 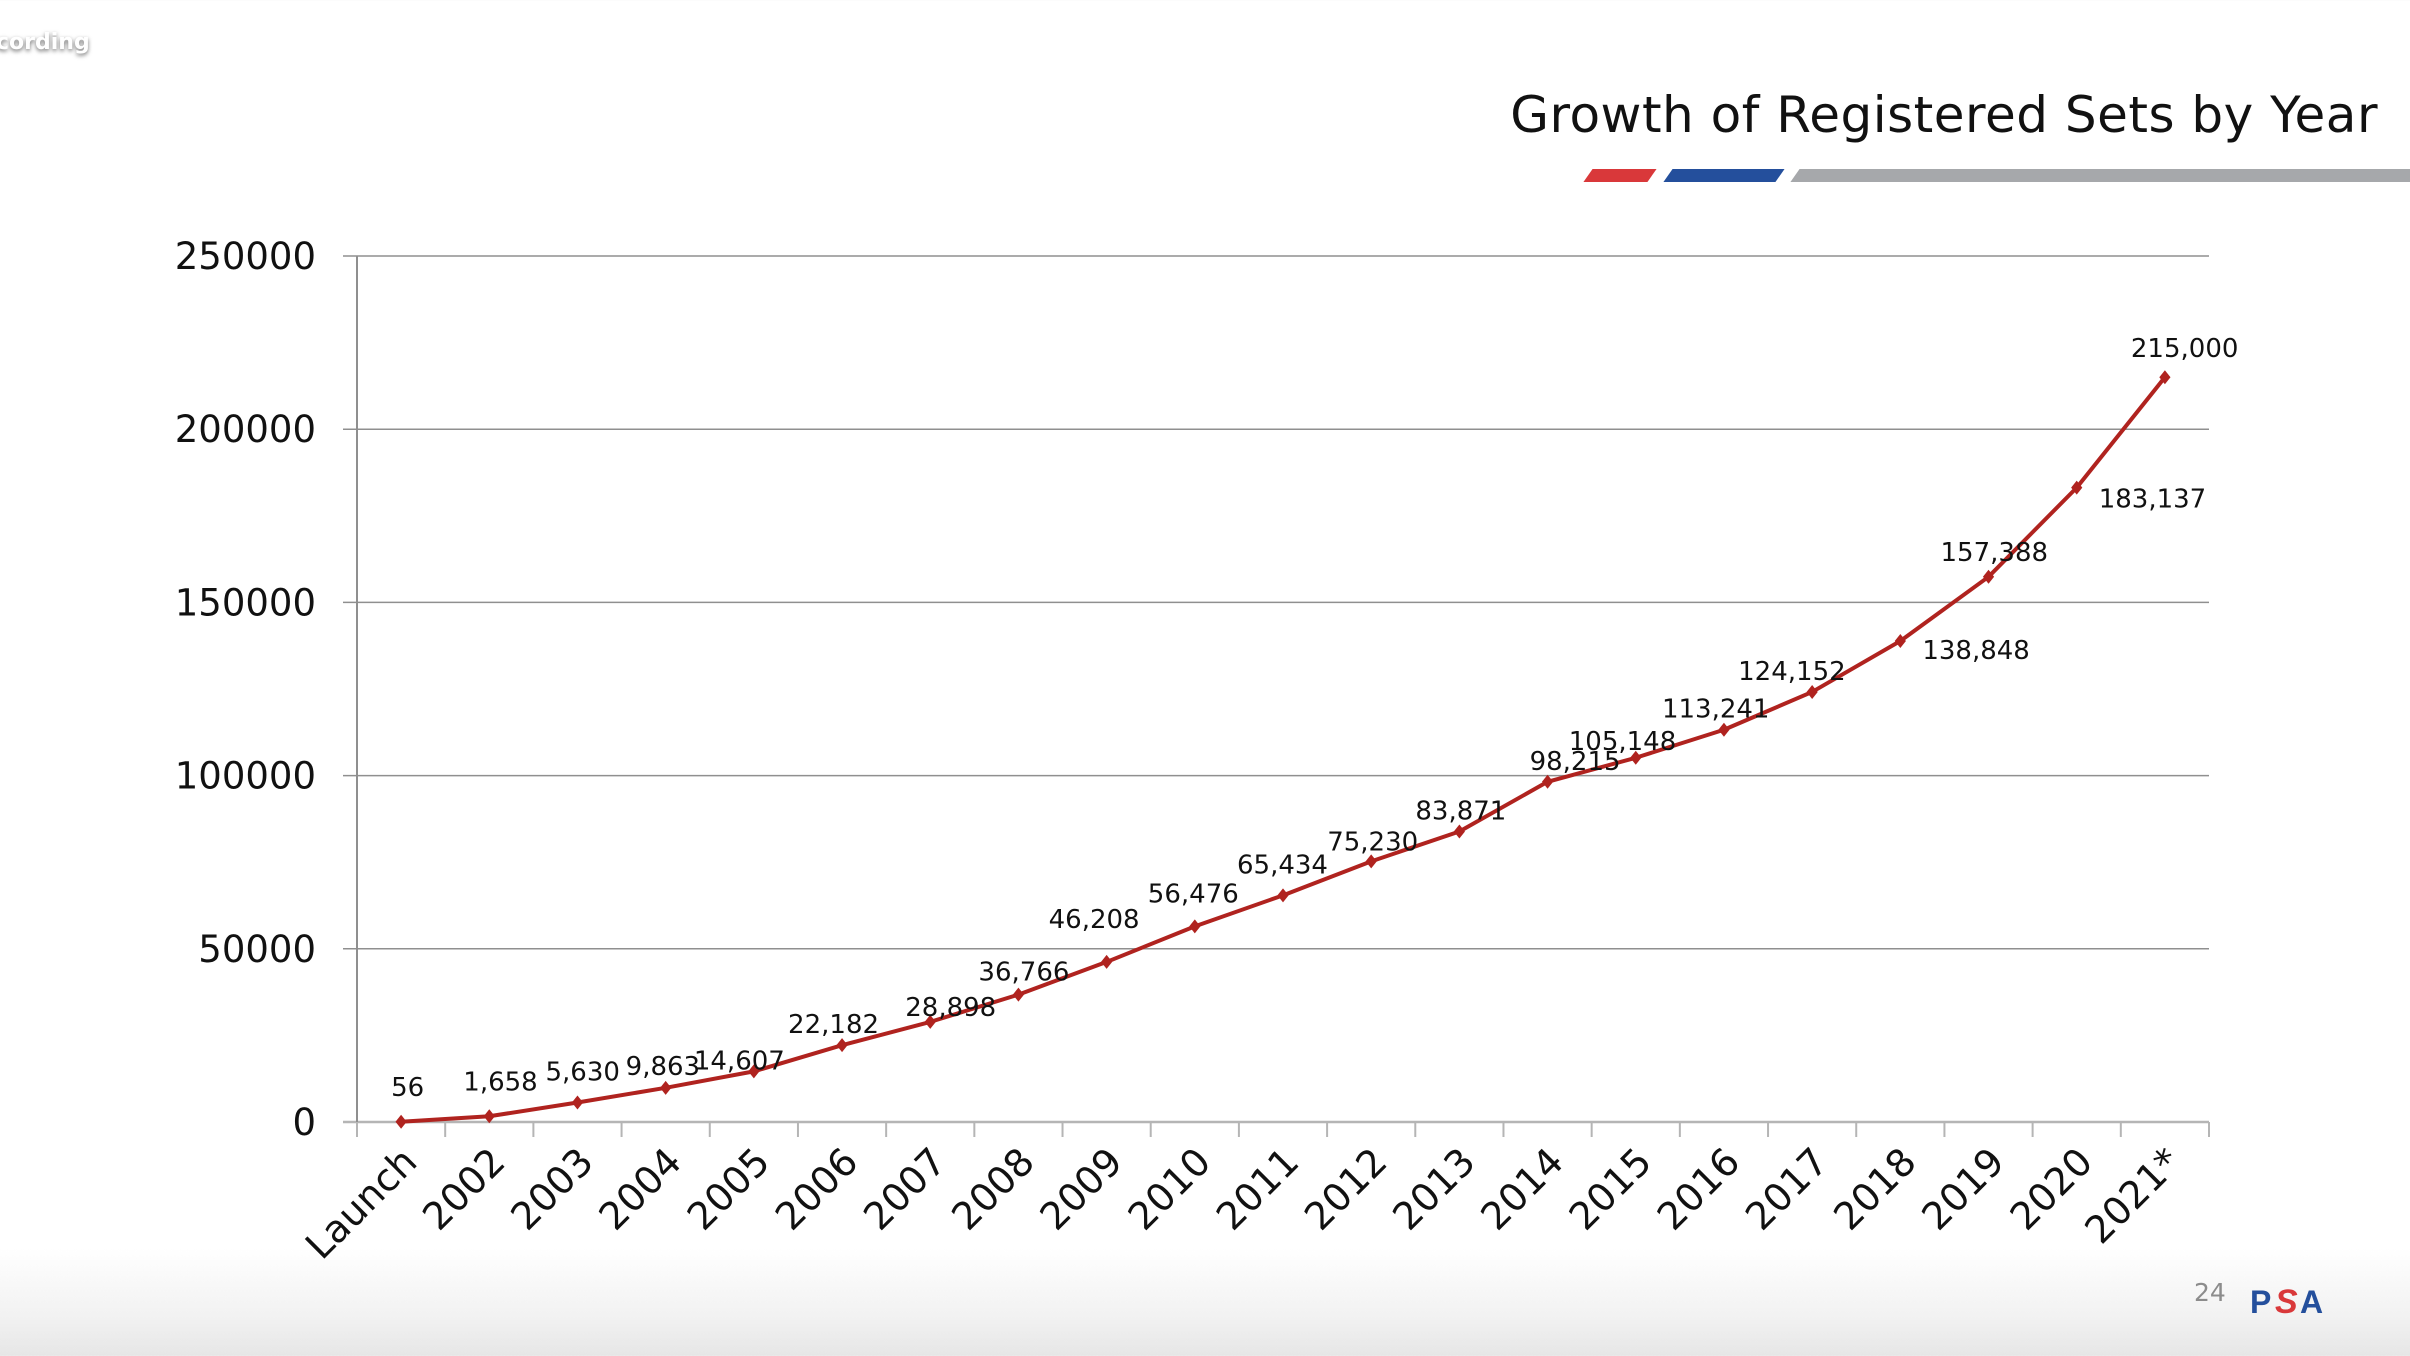 I want to click on data-label: 215,000, so click(x=2185, y=349).